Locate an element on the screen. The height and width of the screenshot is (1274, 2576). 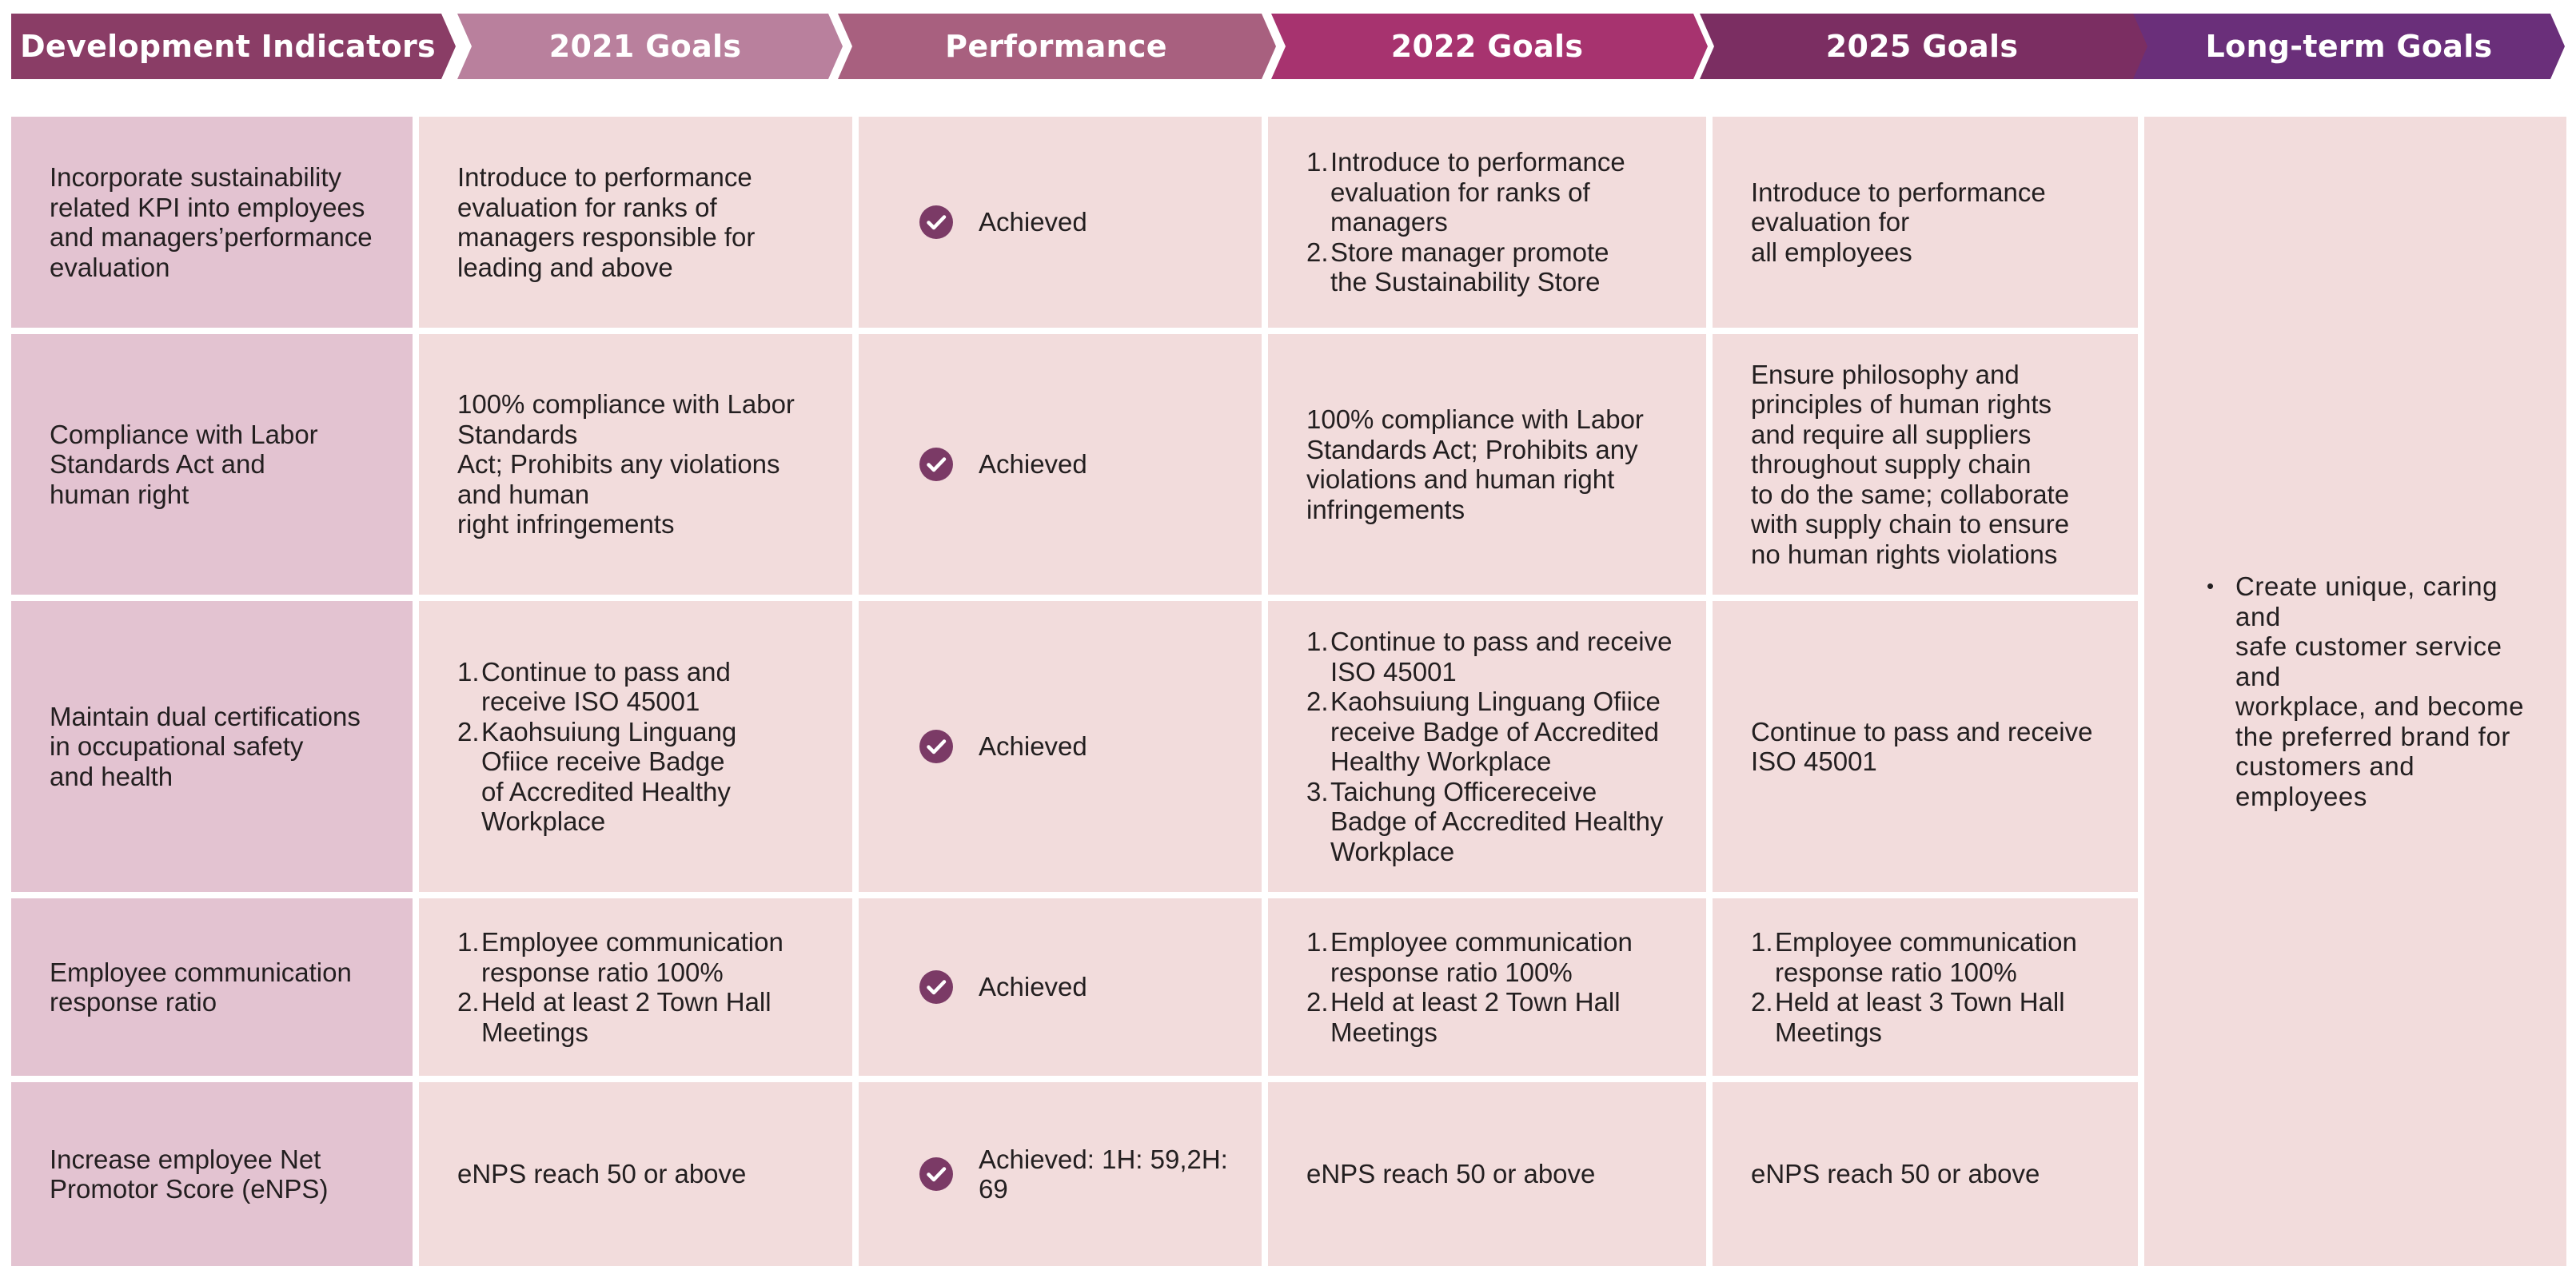
table-row-3-goals-2025: Continue to pass and receive ISO 45001 is located at coordinates (1926, 747).